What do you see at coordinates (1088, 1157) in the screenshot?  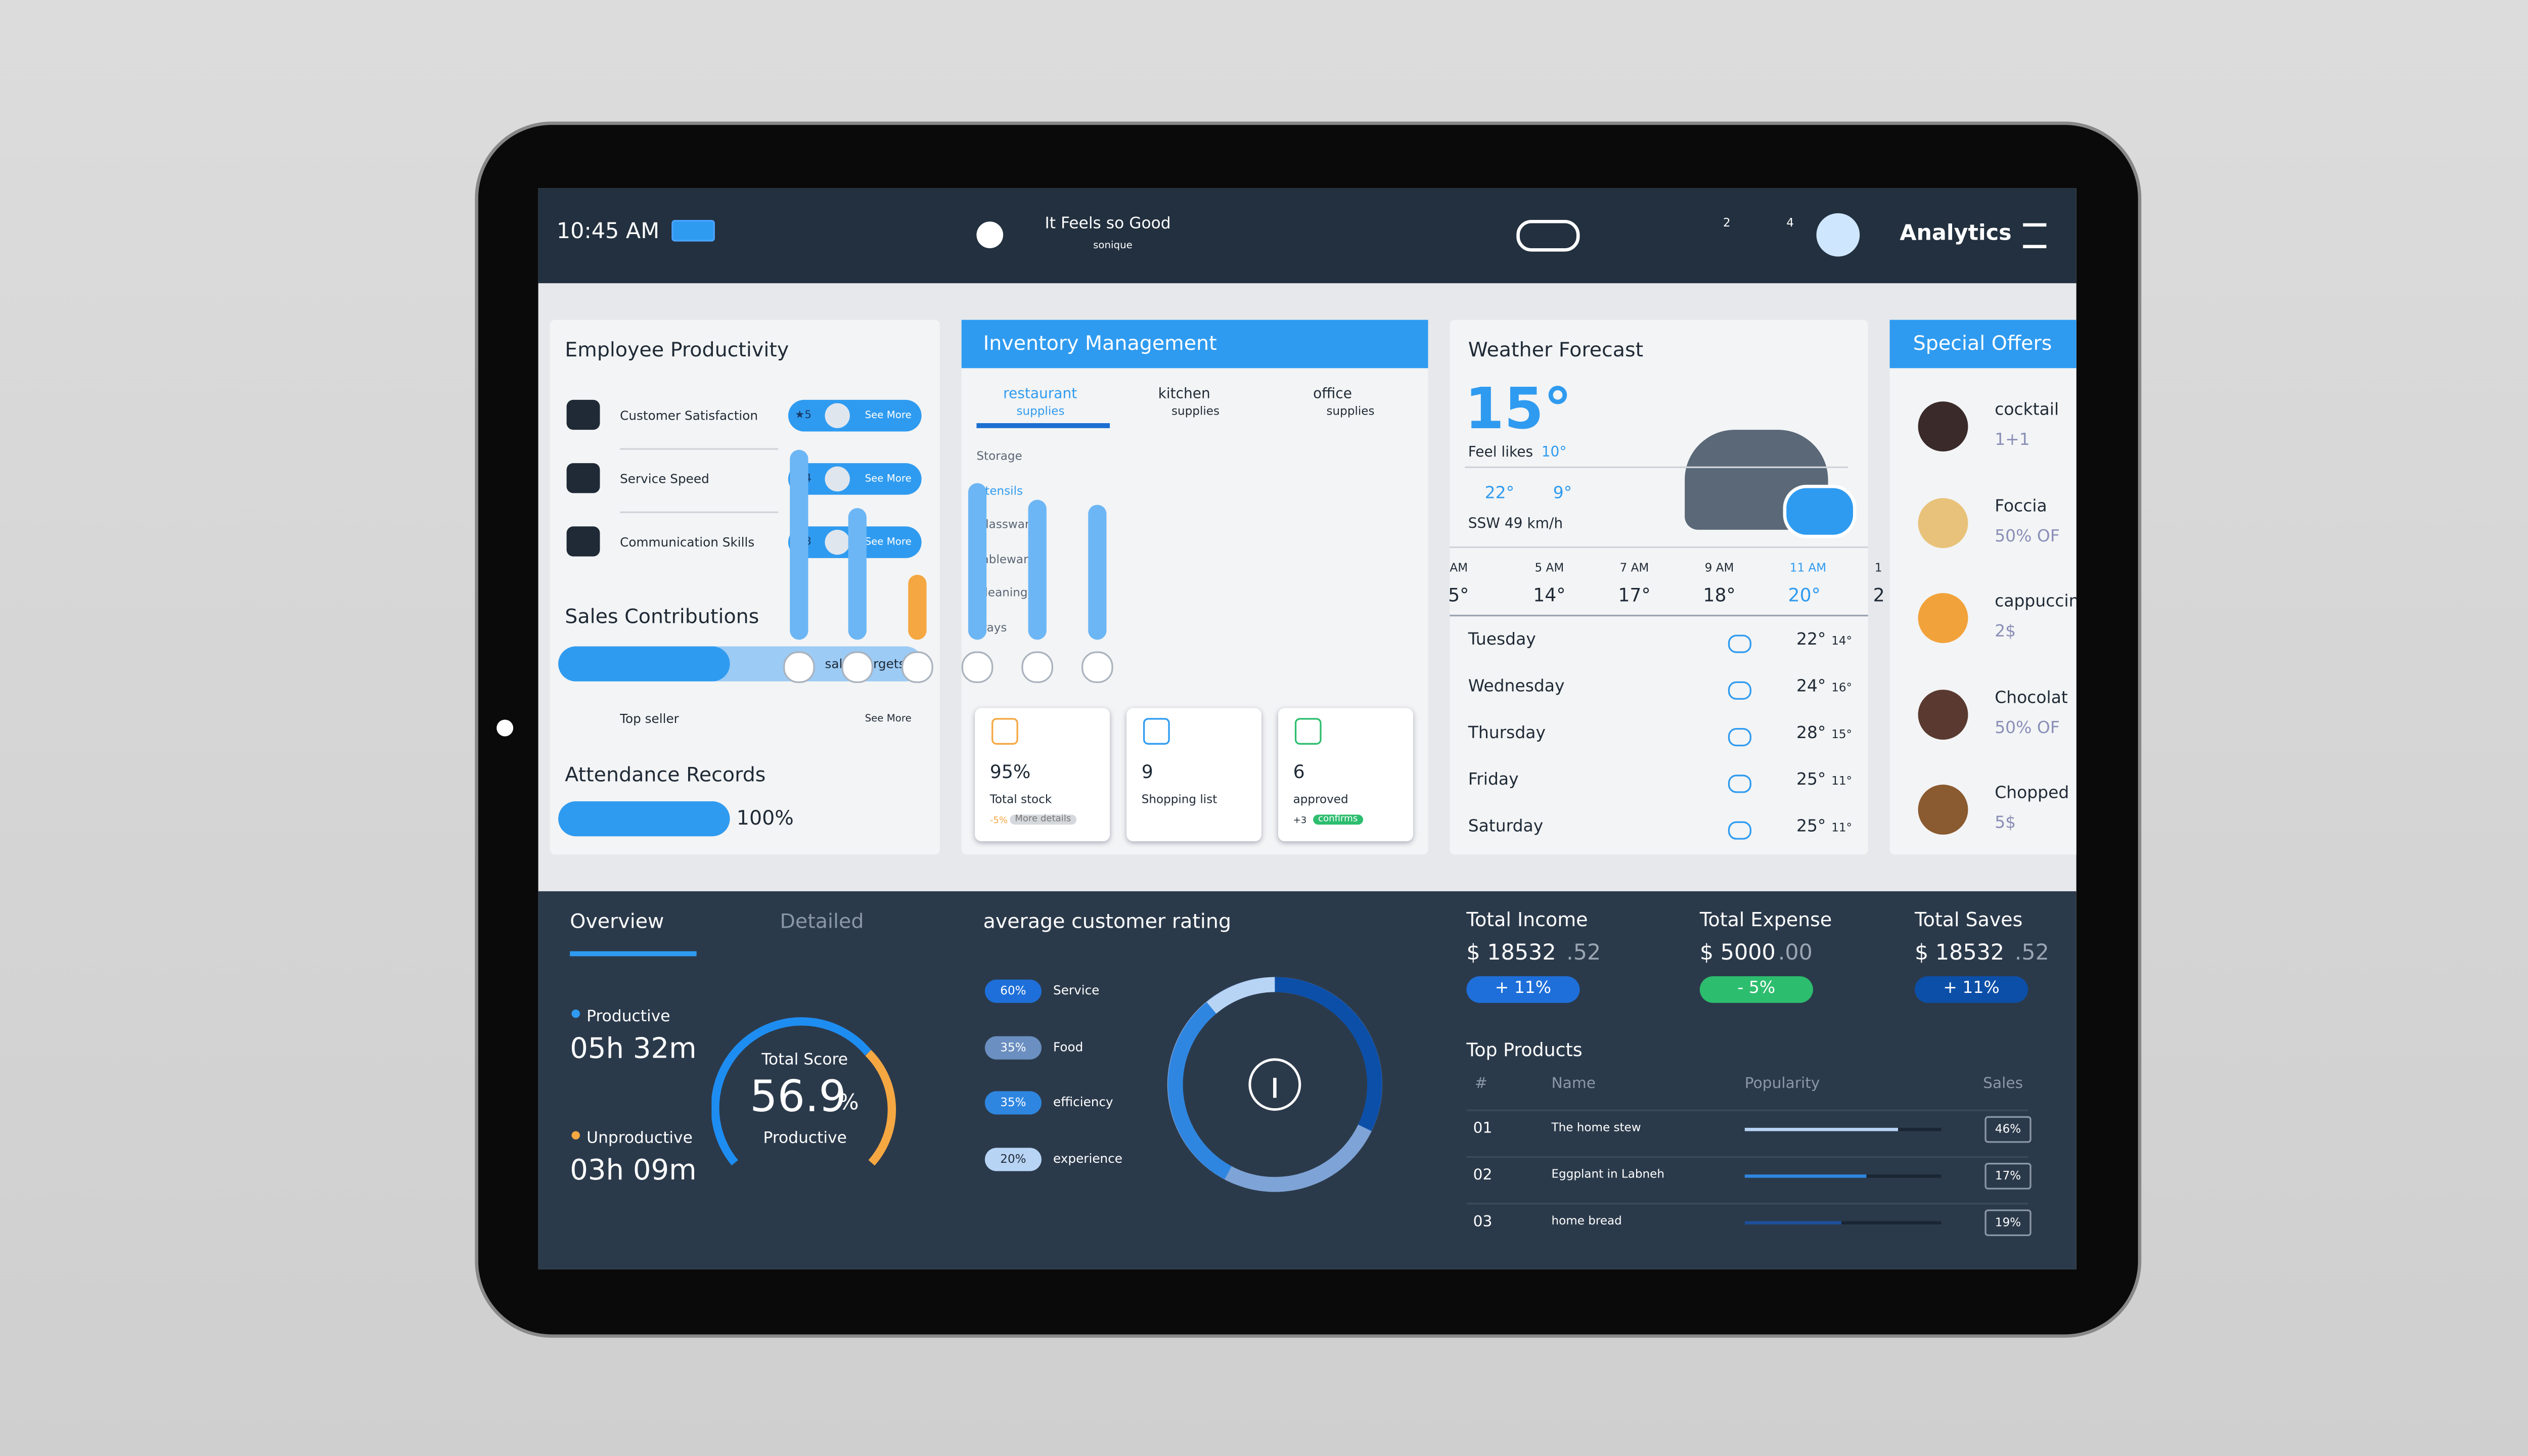 I see `rating-label: experience` at bounding box center [1088, 1157].